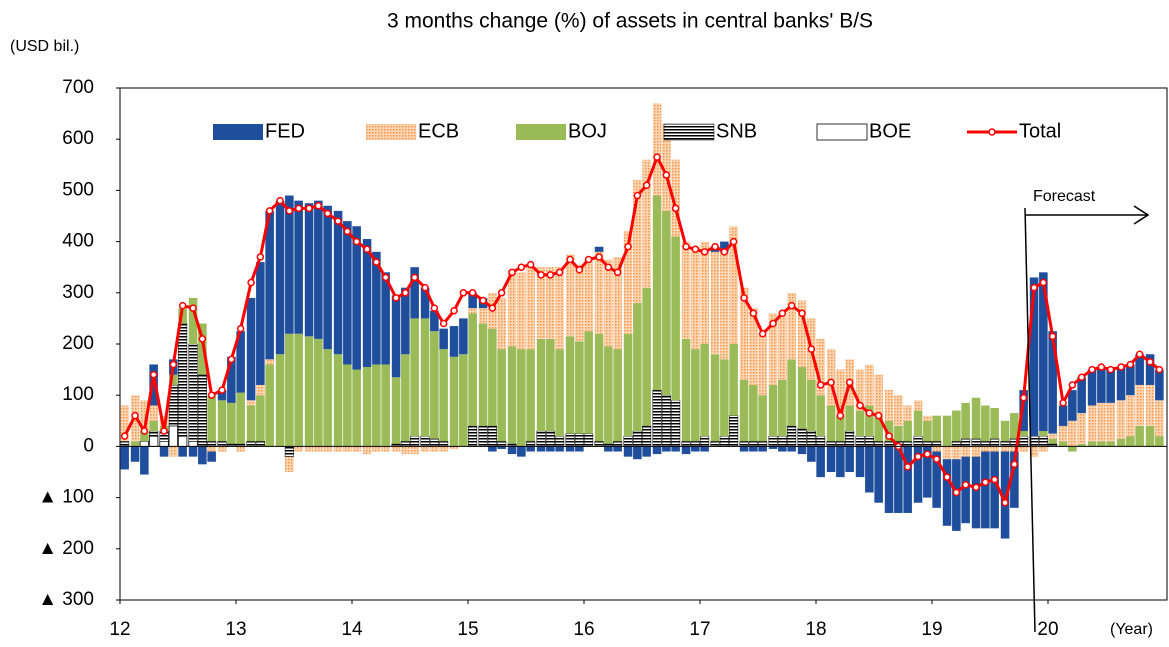  Describe the element at coordinates (78, 87) in the screenshot. I see `y-tick-label: 700` at that location.